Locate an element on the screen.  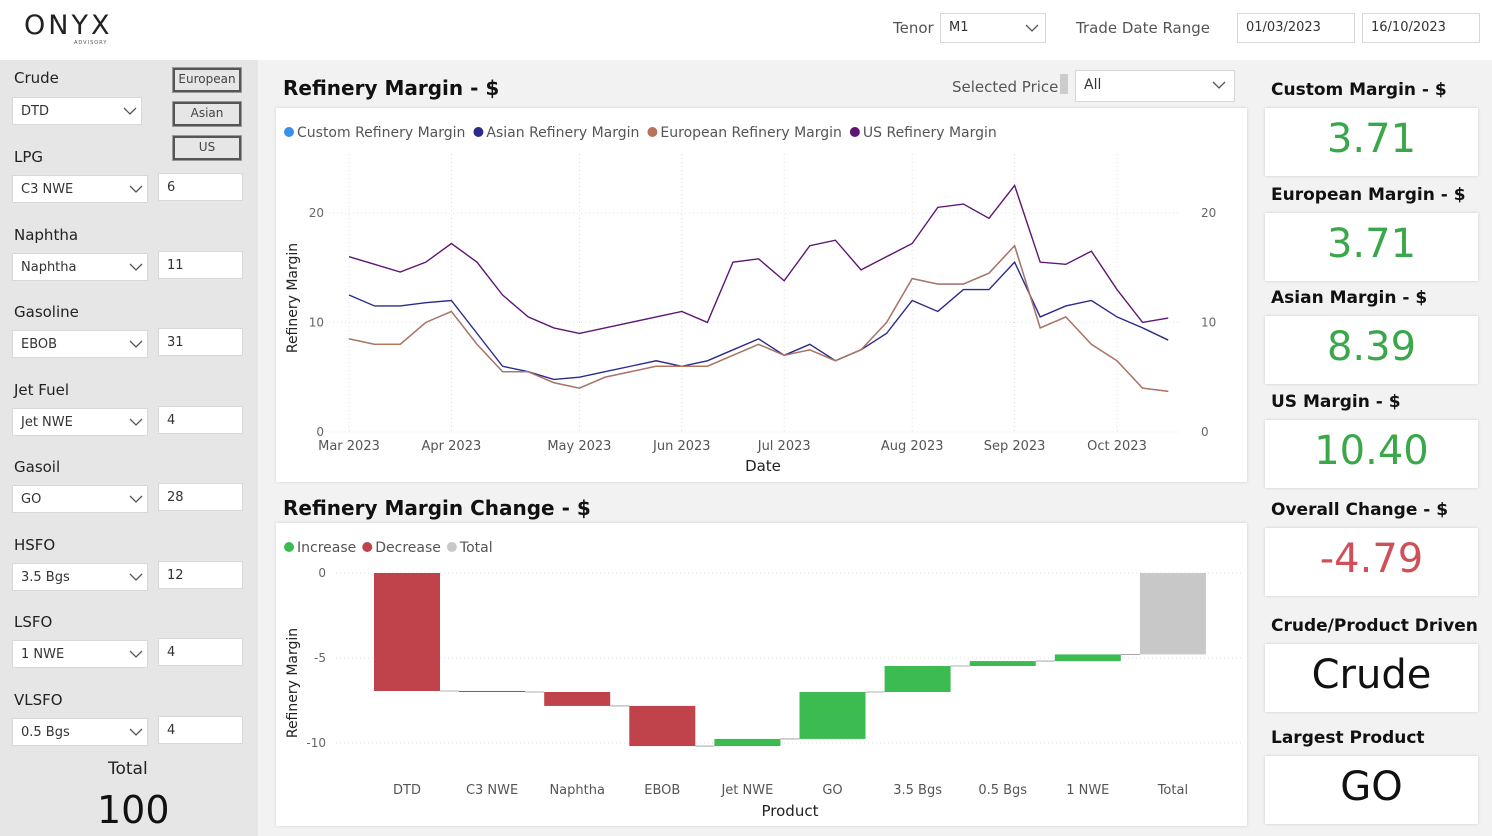
weight-input: 28 is located at coordinates (200, 497).